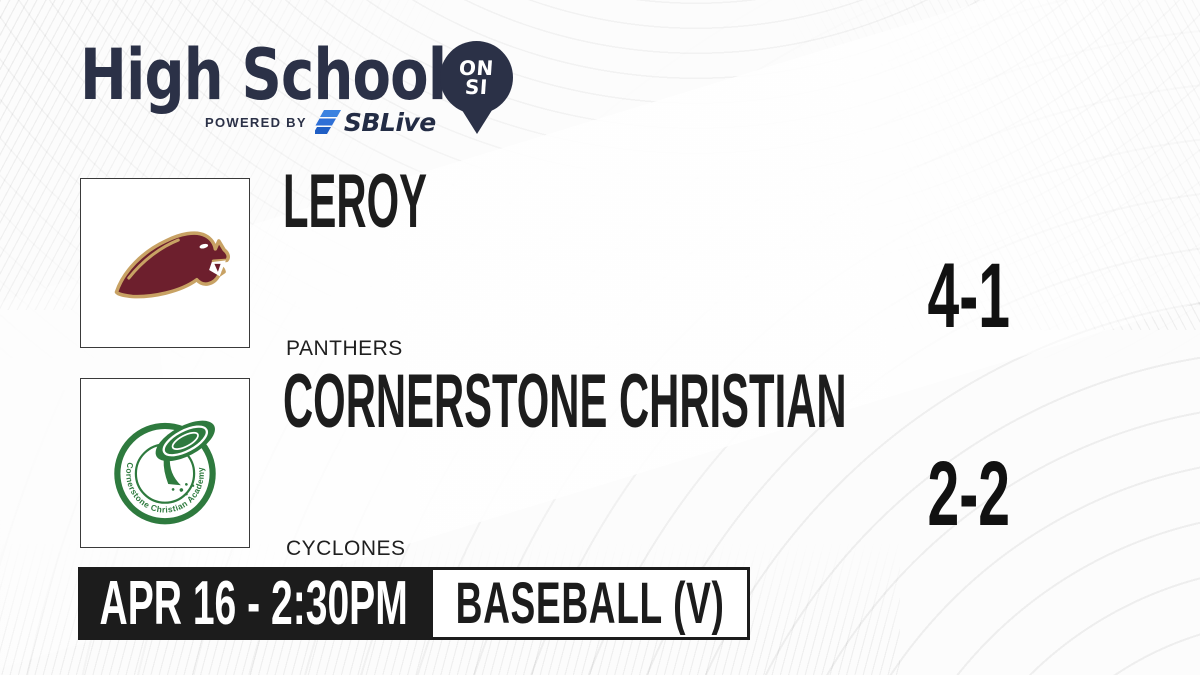  I want to click on sblive-logo: SBLive, so click(375, 122).